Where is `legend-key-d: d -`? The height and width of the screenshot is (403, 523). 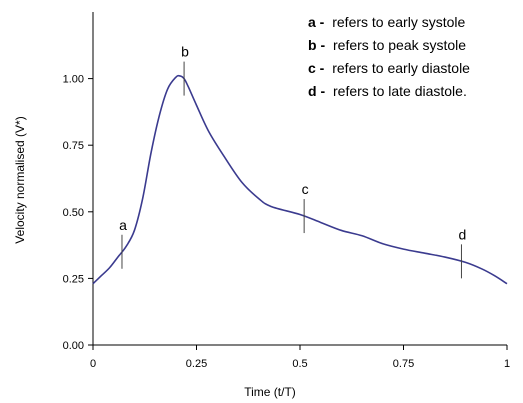 legend-key-d: d - is located at coordinates (316, 91).